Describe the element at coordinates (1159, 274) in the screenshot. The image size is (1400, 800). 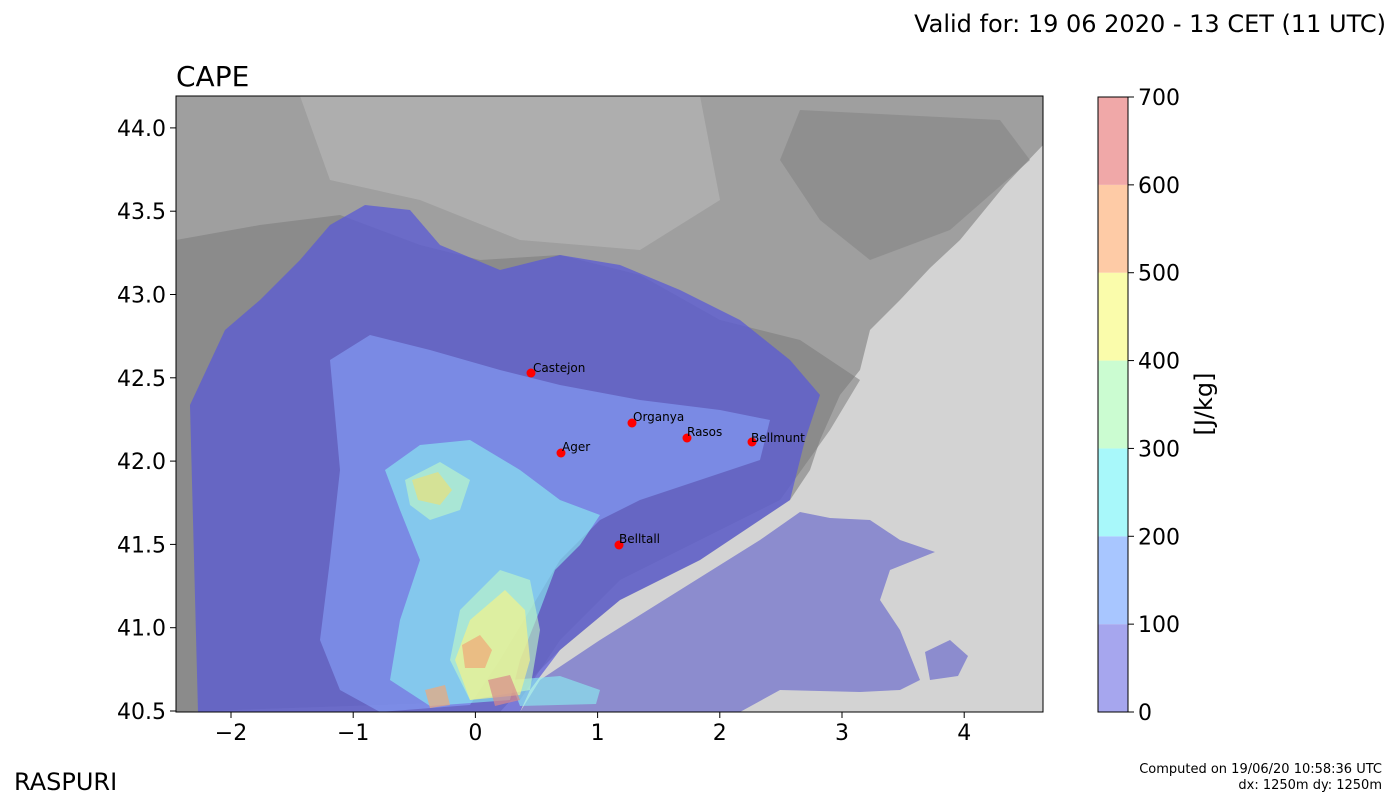
I see `colorbar-tick-label: 500` at that location.